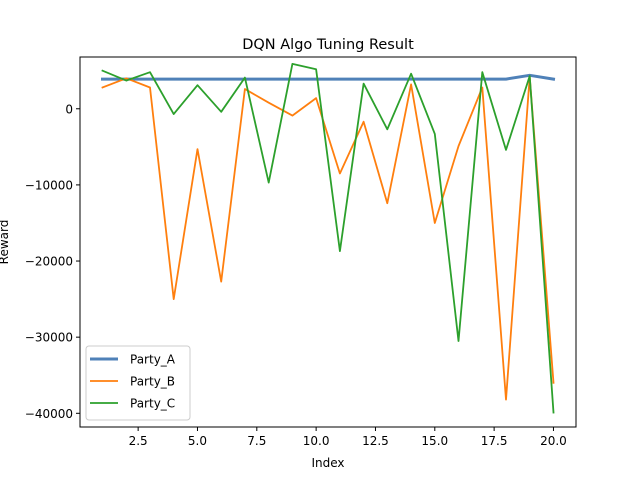  I want to click on y-tick-label: −40000, so click(49, 414).